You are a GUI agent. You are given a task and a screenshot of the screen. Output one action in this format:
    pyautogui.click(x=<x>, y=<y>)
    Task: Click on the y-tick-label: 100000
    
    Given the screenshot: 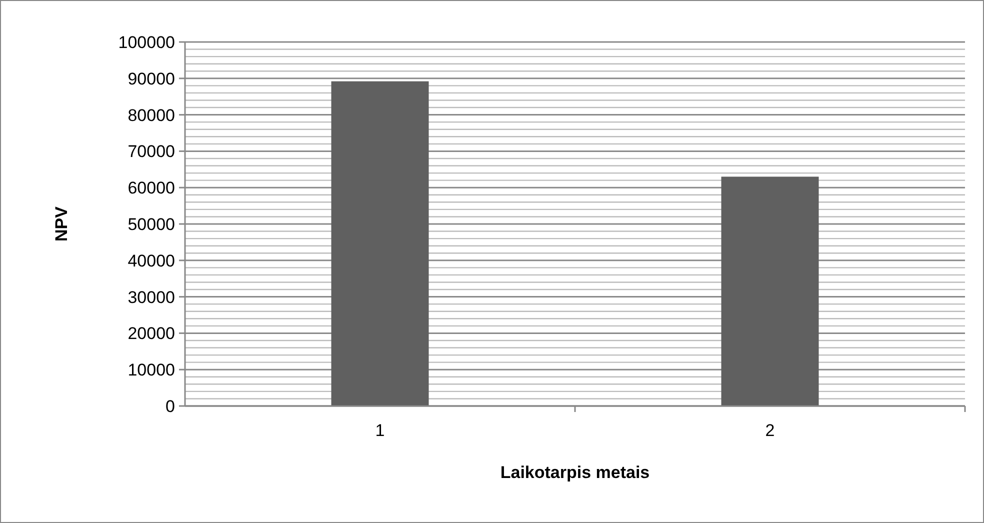 What is the action you would take?
    pyautogui.click(x=146, y=42)
    